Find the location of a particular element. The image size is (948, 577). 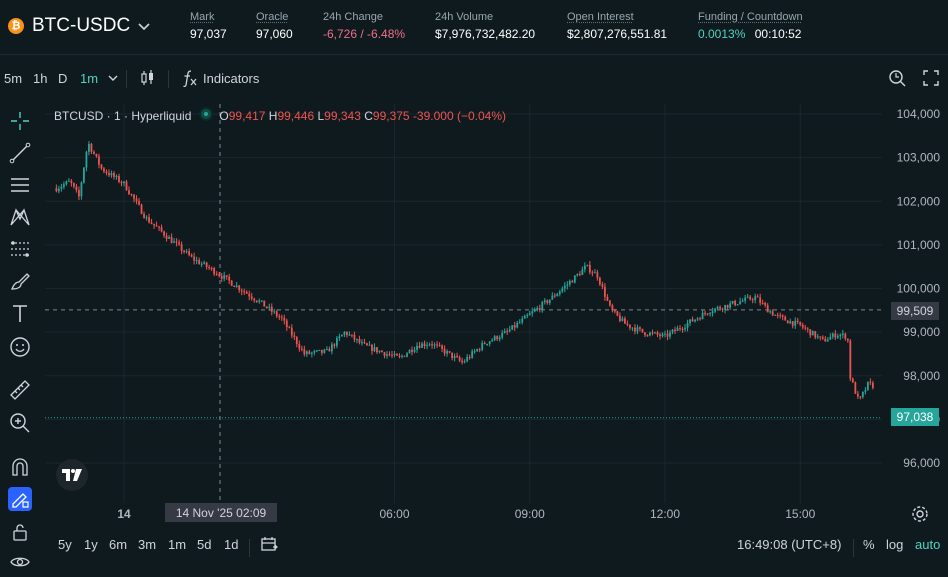

timeframe-1m: 1m is located at coordinates (89, 78).